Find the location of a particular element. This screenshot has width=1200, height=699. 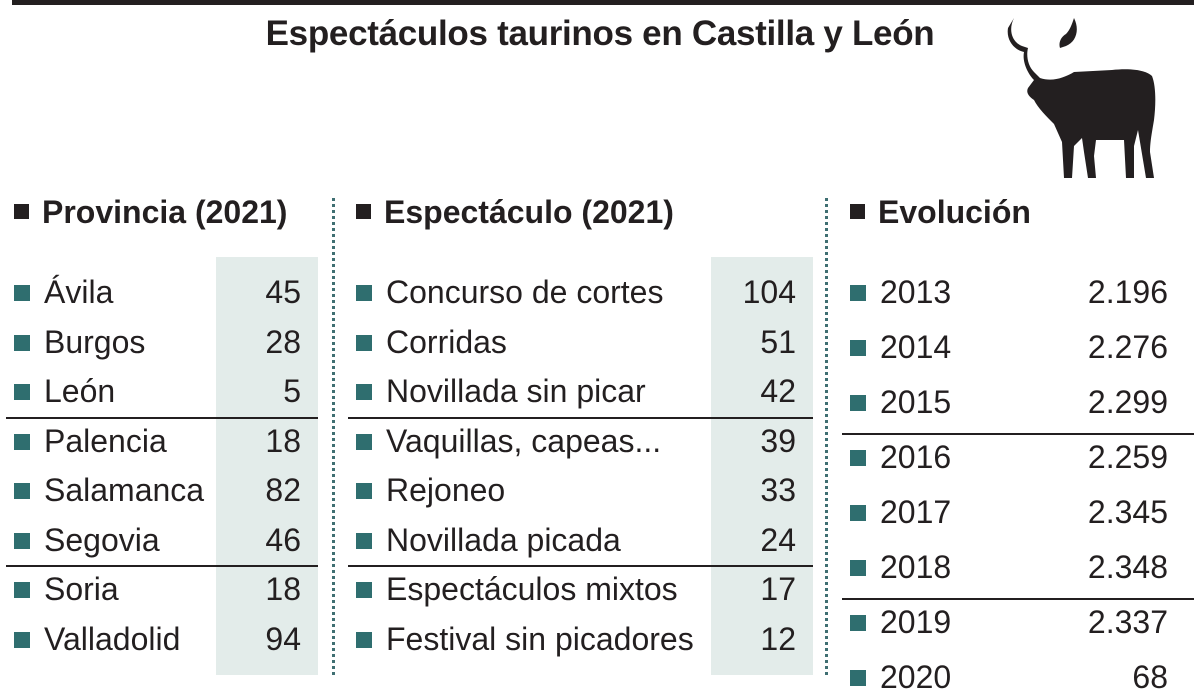

provincia-value: 45 is located at coordinates (283, 292).